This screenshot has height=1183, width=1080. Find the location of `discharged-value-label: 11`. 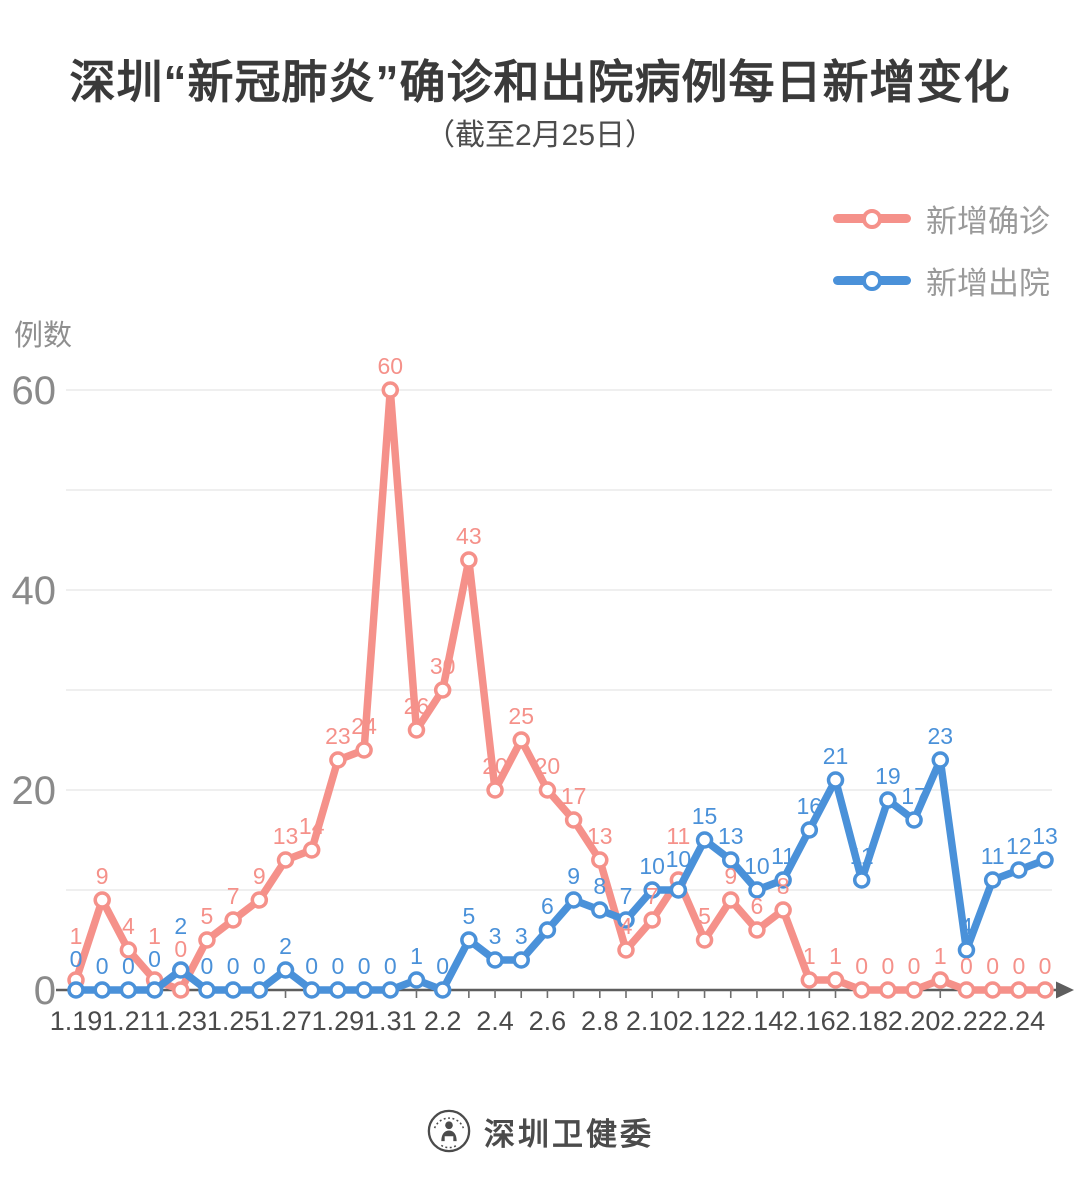

discharged-value-label: 11 is located at coordinates (862, 856).